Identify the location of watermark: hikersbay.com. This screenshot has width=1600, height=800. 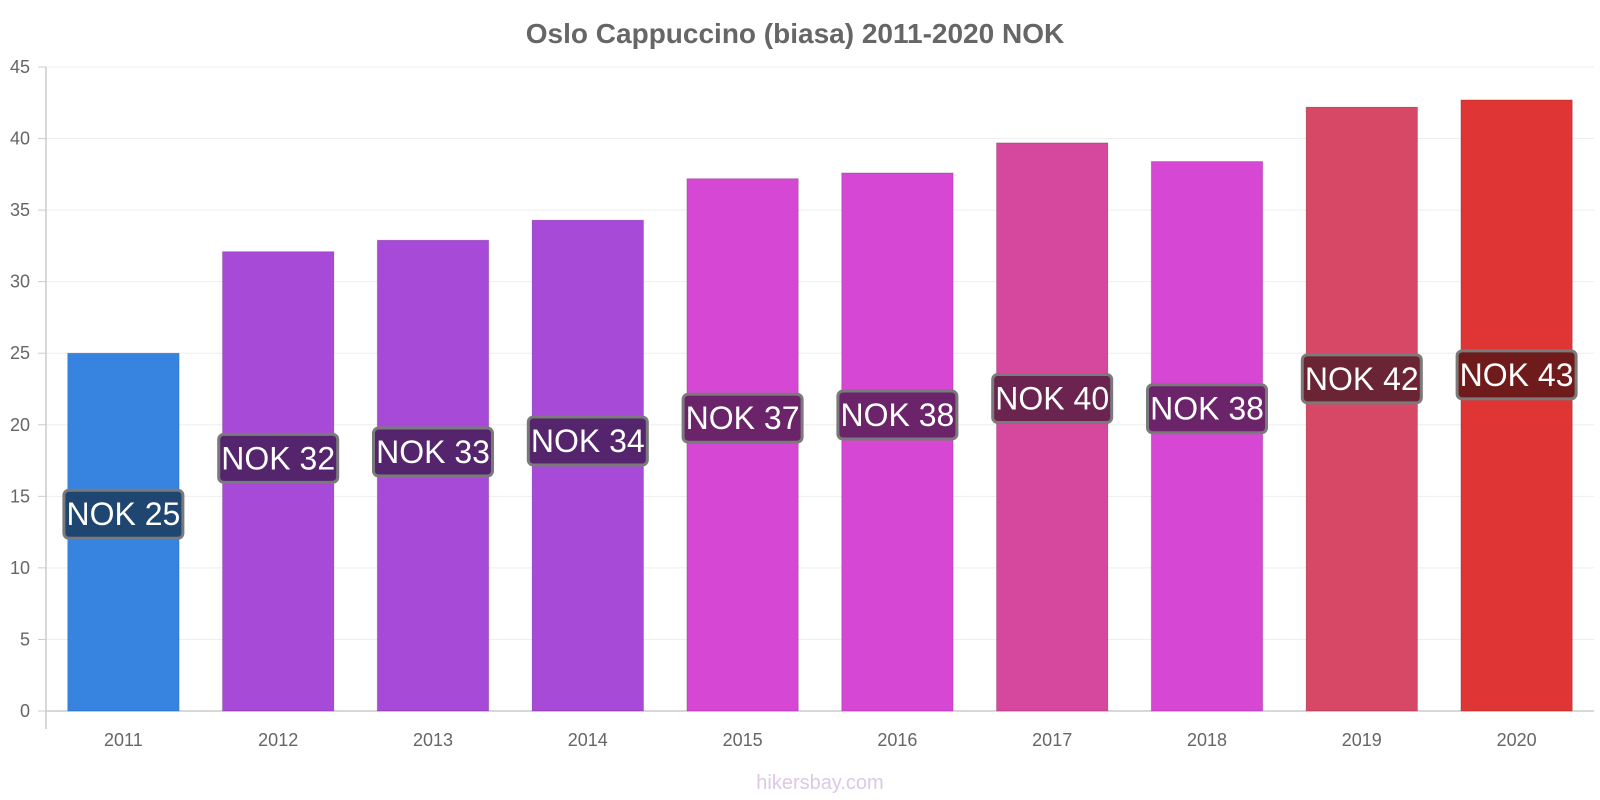
(819, 783).